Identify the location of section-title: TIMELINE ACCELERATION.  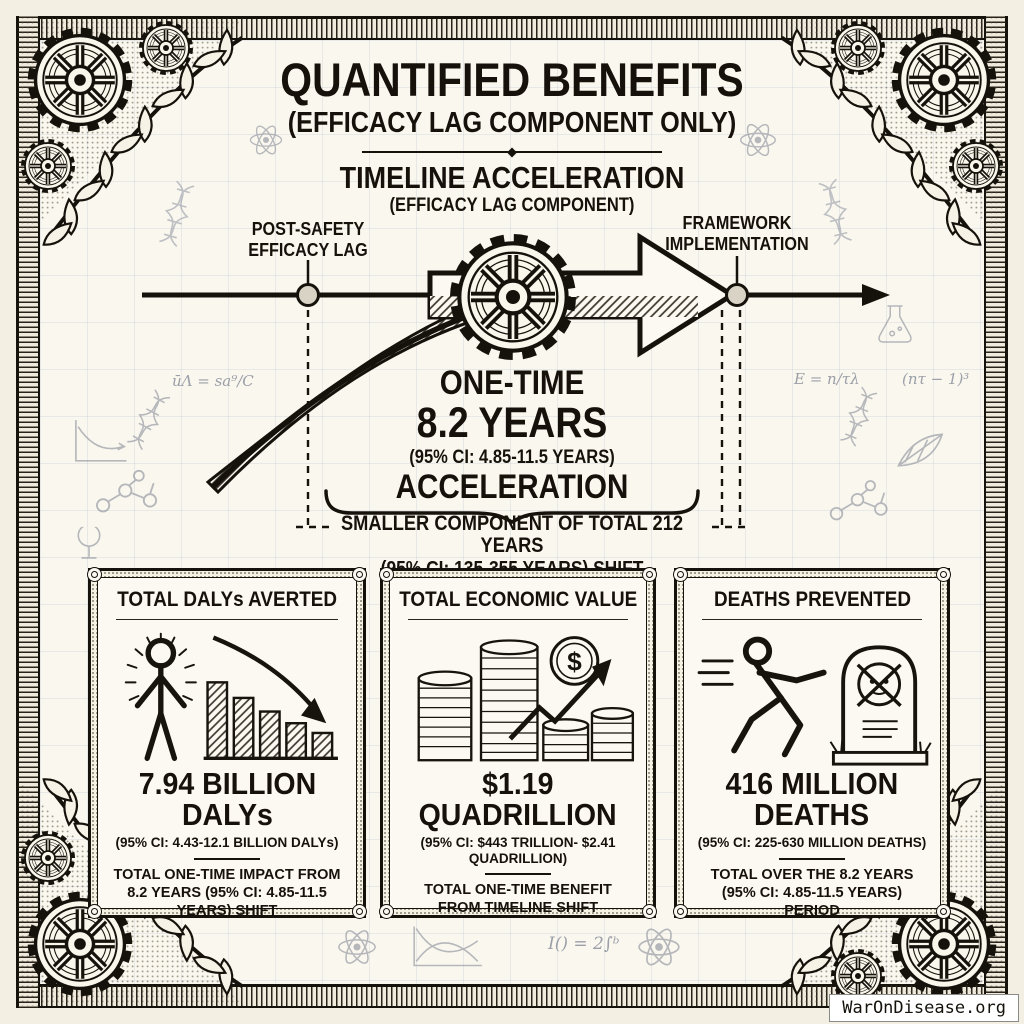
(512, 178).